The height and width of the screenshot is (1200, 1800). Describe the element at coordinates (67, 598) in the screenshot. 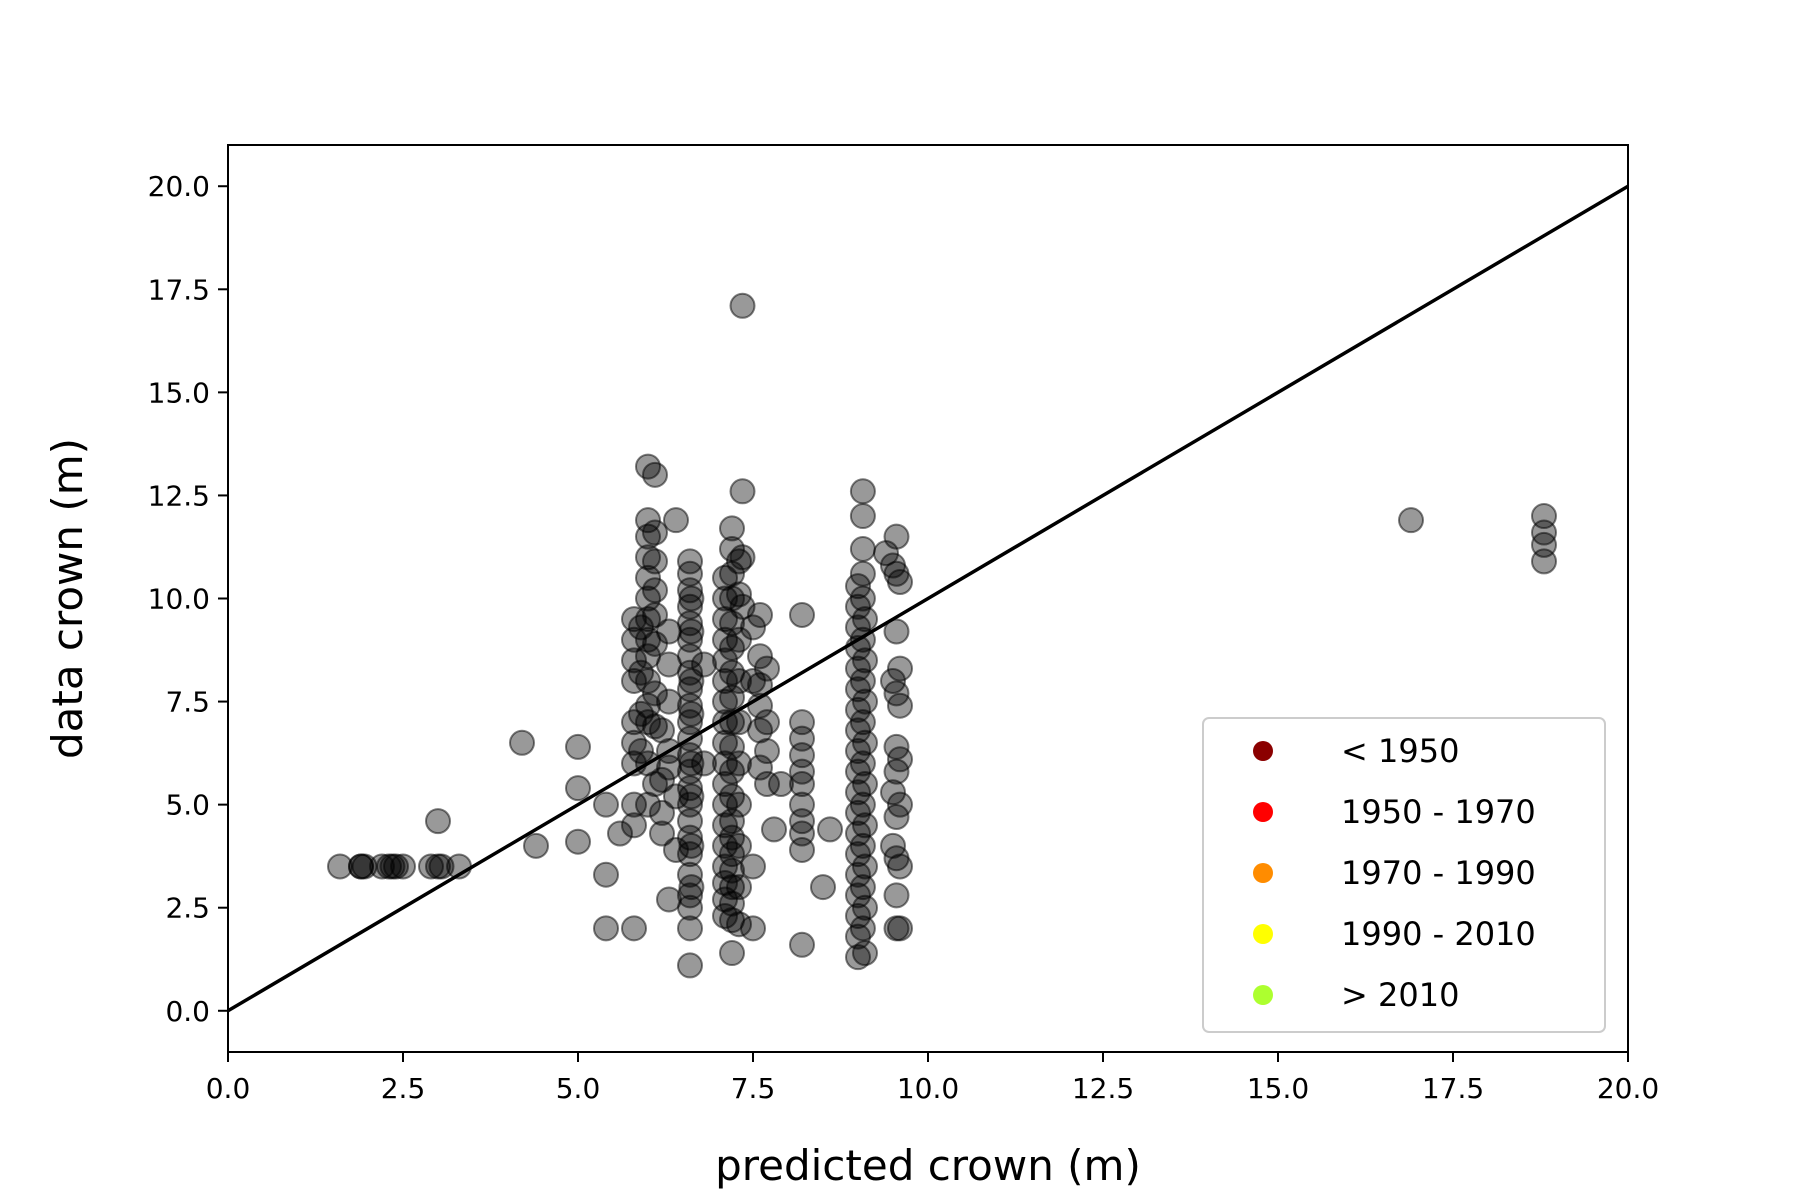

I see `y-axis-label: data crown (m)` at that location.